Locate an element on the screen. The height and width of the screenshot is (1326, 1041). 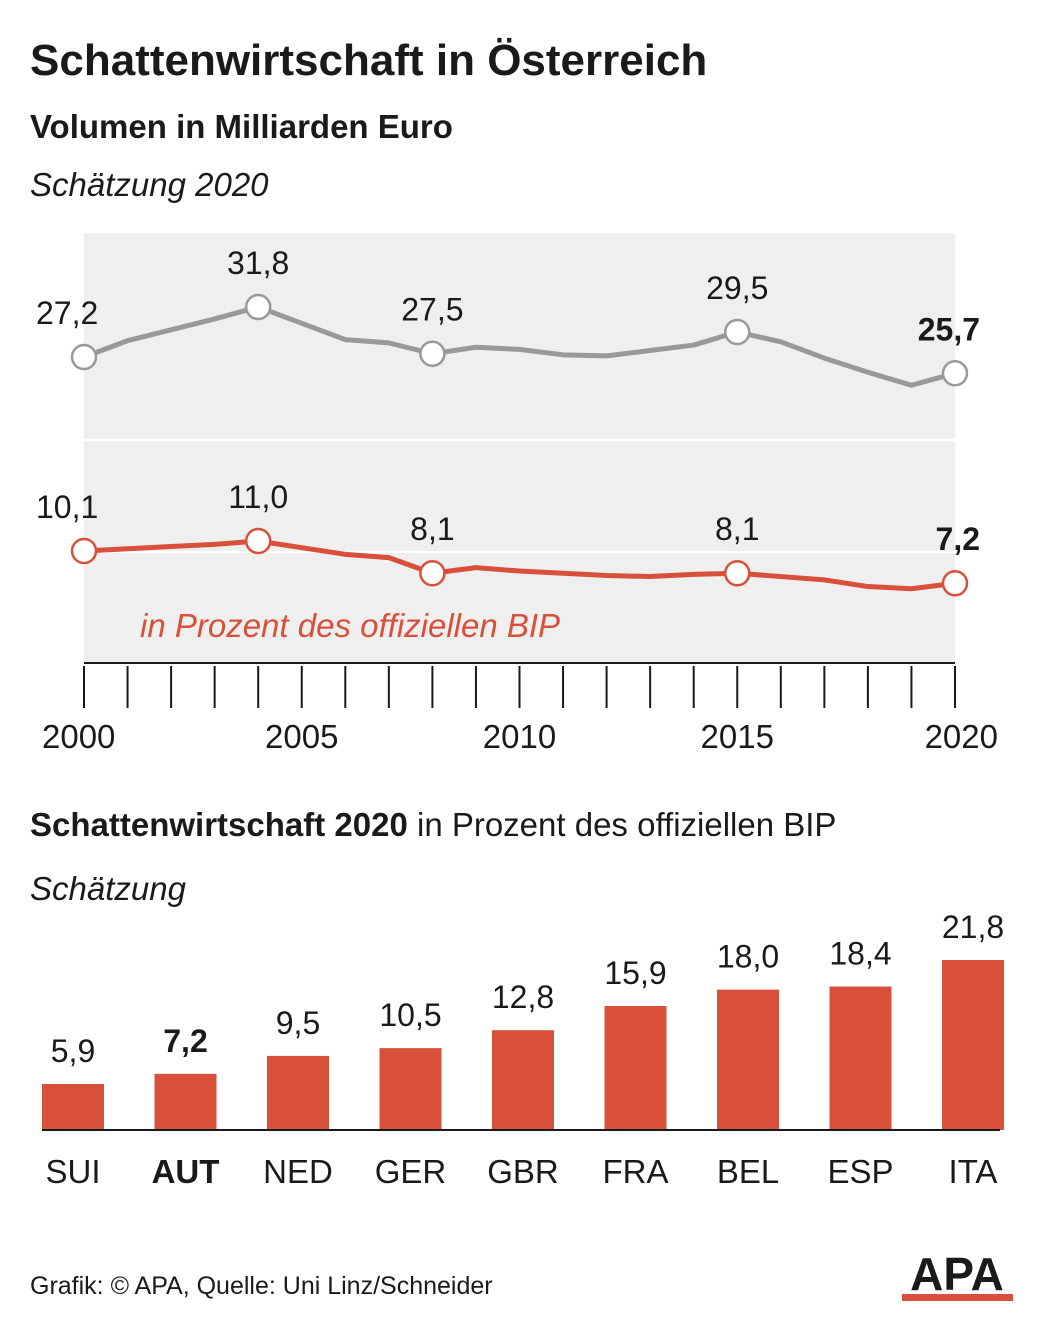
percent-data-label: 10,1 is located at coordinates (67, 507).